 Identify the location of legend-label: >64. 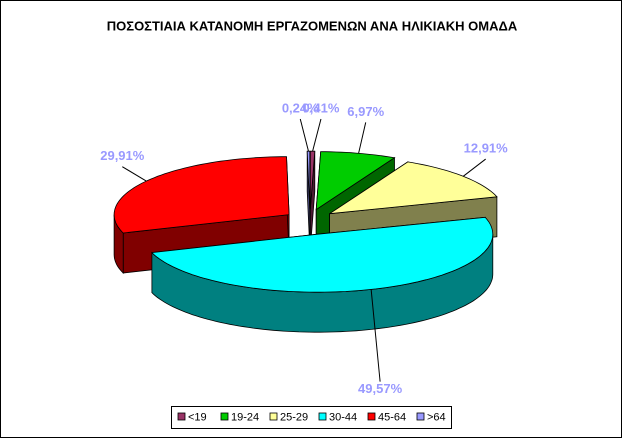
(436, 417).